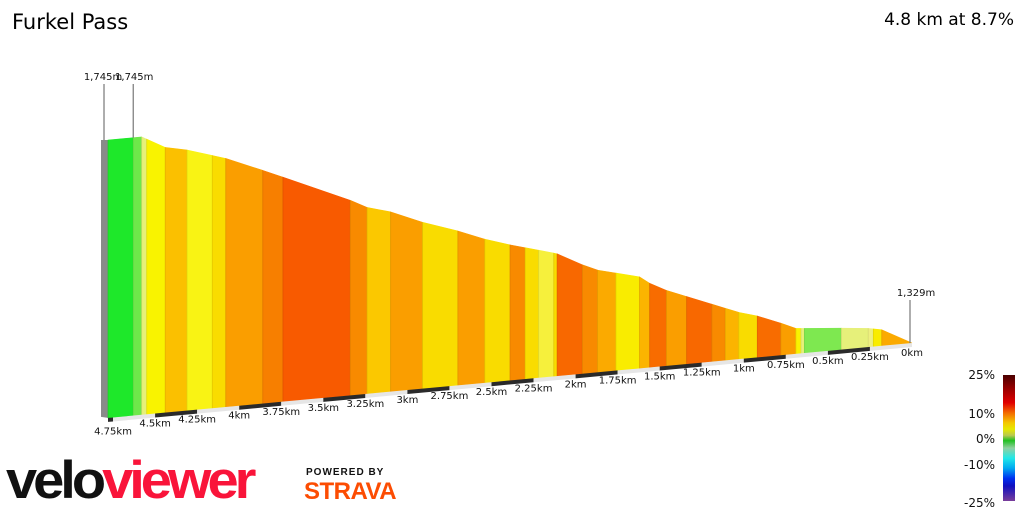 The image size is (1024, 512). What do you see at coordinates (197, 420) in the screenshot?
I see `distance-tick-label: 4.25km` at bounding box center [197, 420].